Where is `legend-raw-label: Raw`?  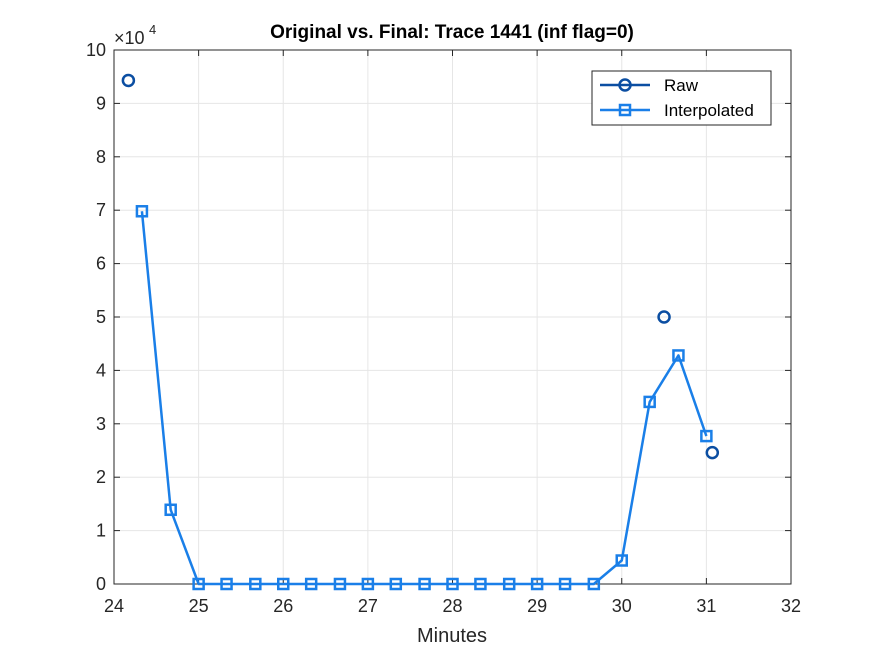
legend-raw-label: Raw is located at coordinates (681, 85).